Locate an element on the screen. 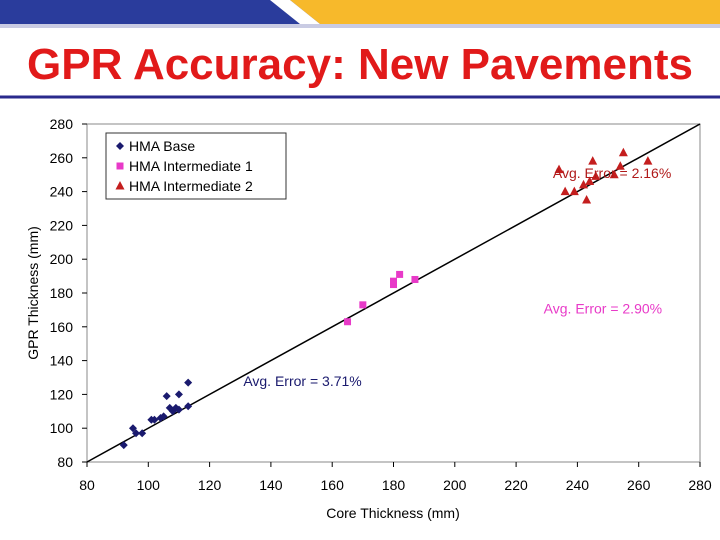  legend-marker-triangle is located at coordinates (120, 185).